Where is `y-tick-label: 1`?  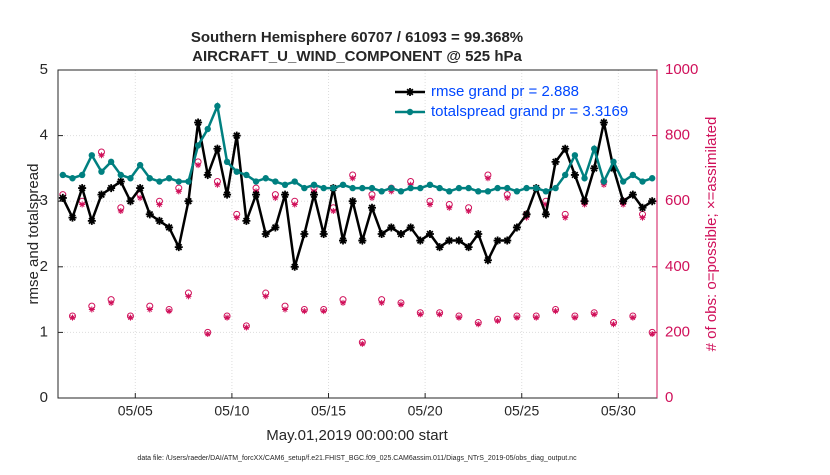
y-tick-label: 1 is located at coordinates (44, 331).